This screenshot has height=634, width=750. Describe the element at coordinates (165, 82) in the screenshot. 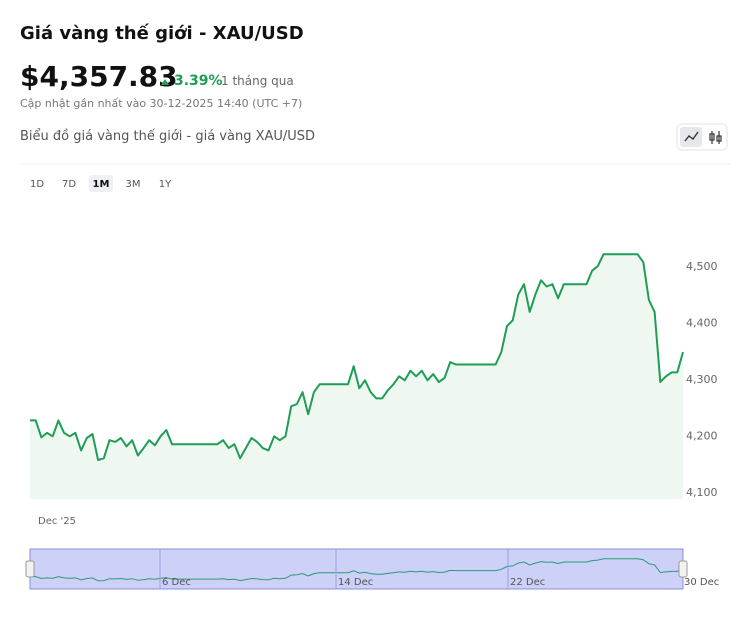

I see `up-arrow` at that location.